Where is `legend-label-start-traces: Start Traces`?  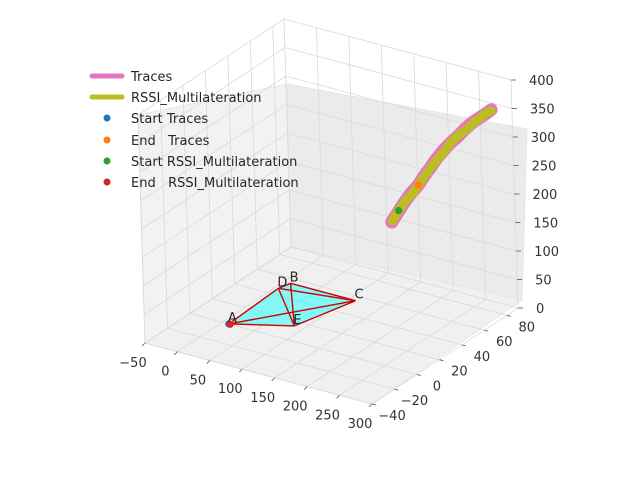
legend-label-start-traces: Start Traces is located at coordinates (169, 119).